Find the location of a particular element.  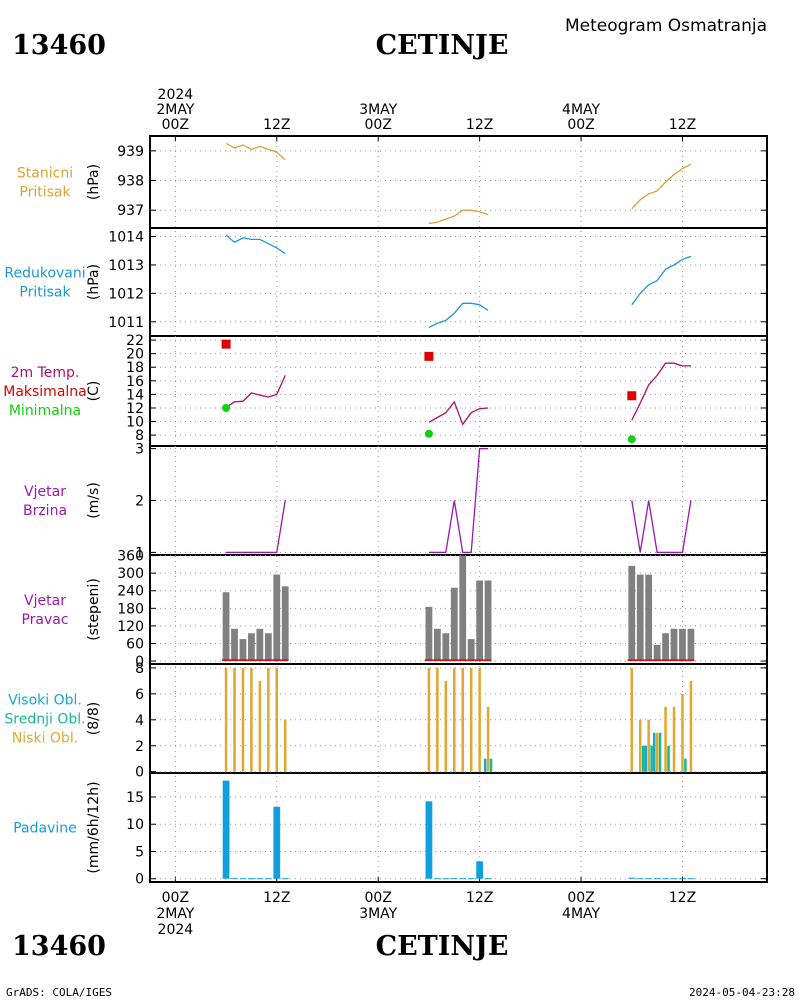

y-tick-label: 18 is located at coordinates (135, 368).